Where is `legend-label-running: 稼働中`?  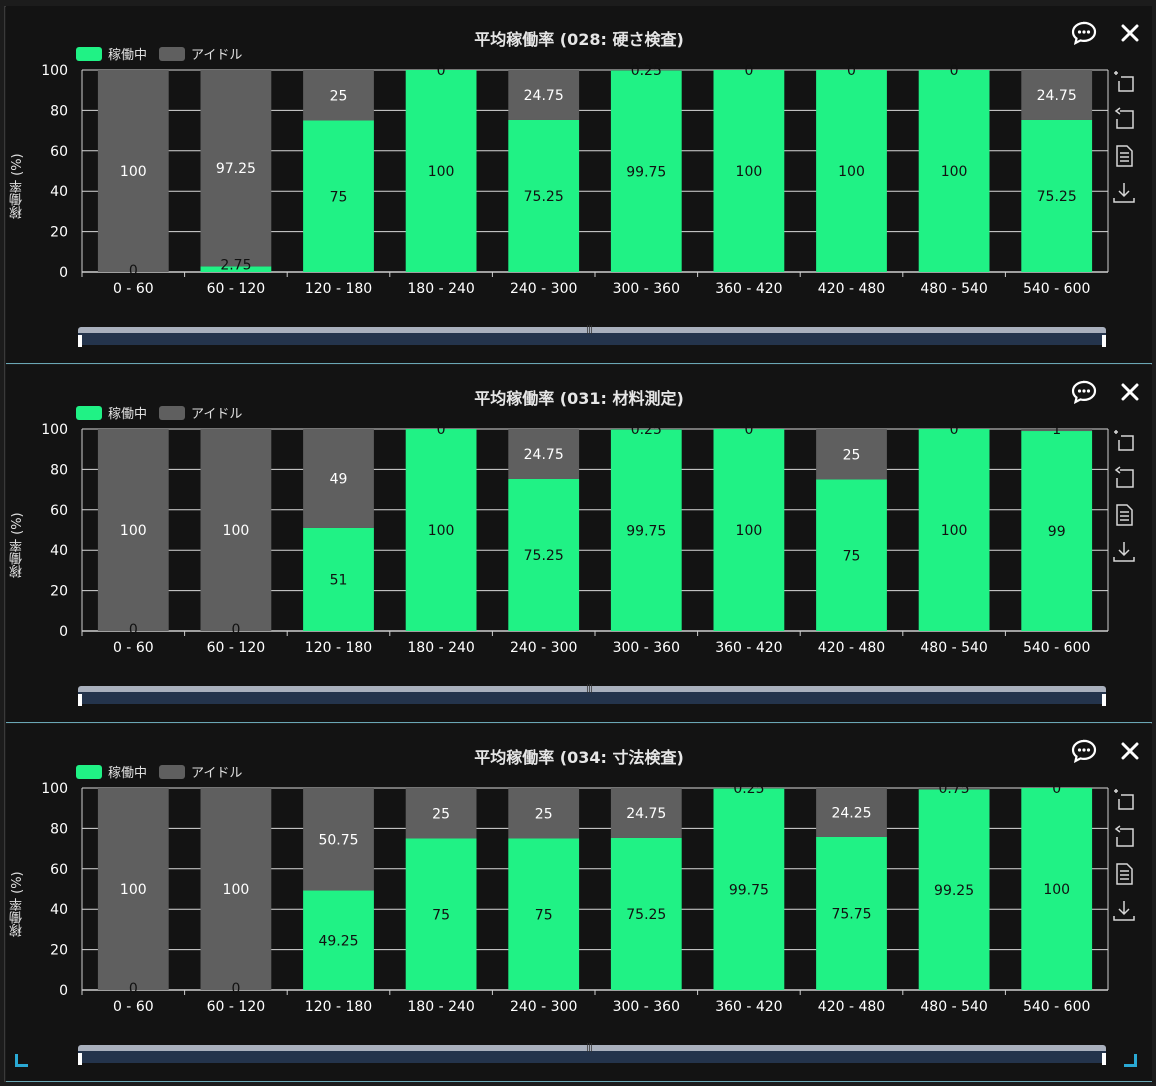
legend-label-running: 稼働中 is located at coordinates (128, 773).